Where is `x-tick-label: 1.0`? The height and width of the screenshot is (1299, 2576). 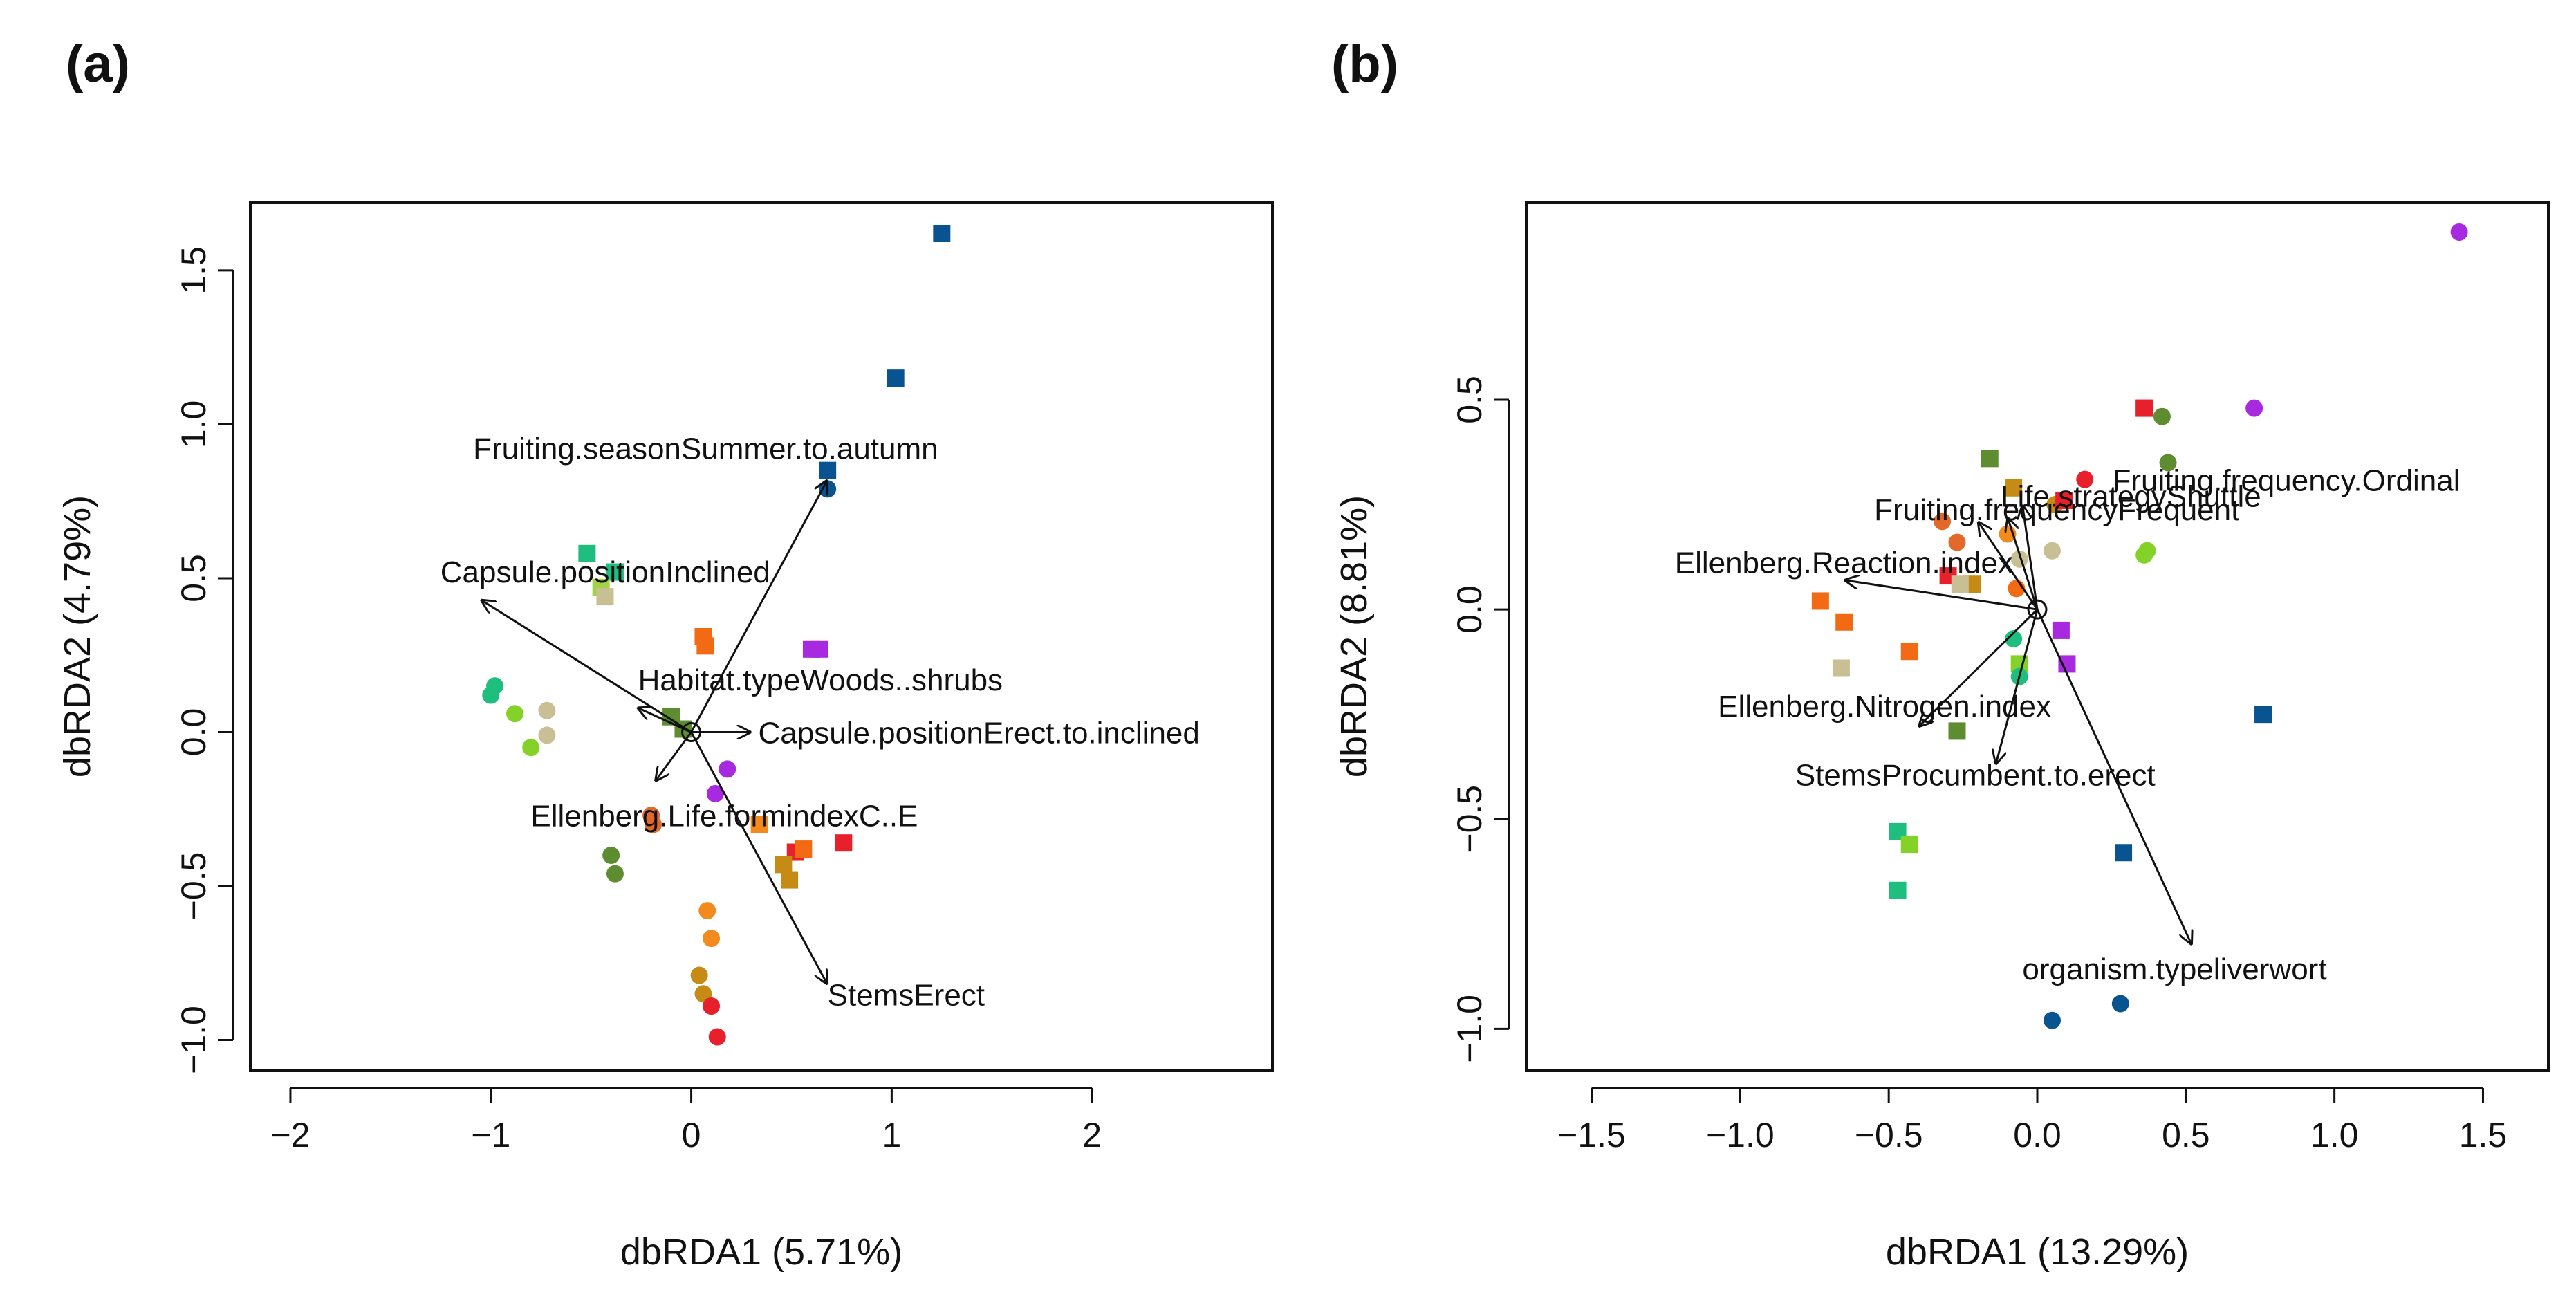
x-tick-label: 1.0 is located at coordinates (2334, 1135).